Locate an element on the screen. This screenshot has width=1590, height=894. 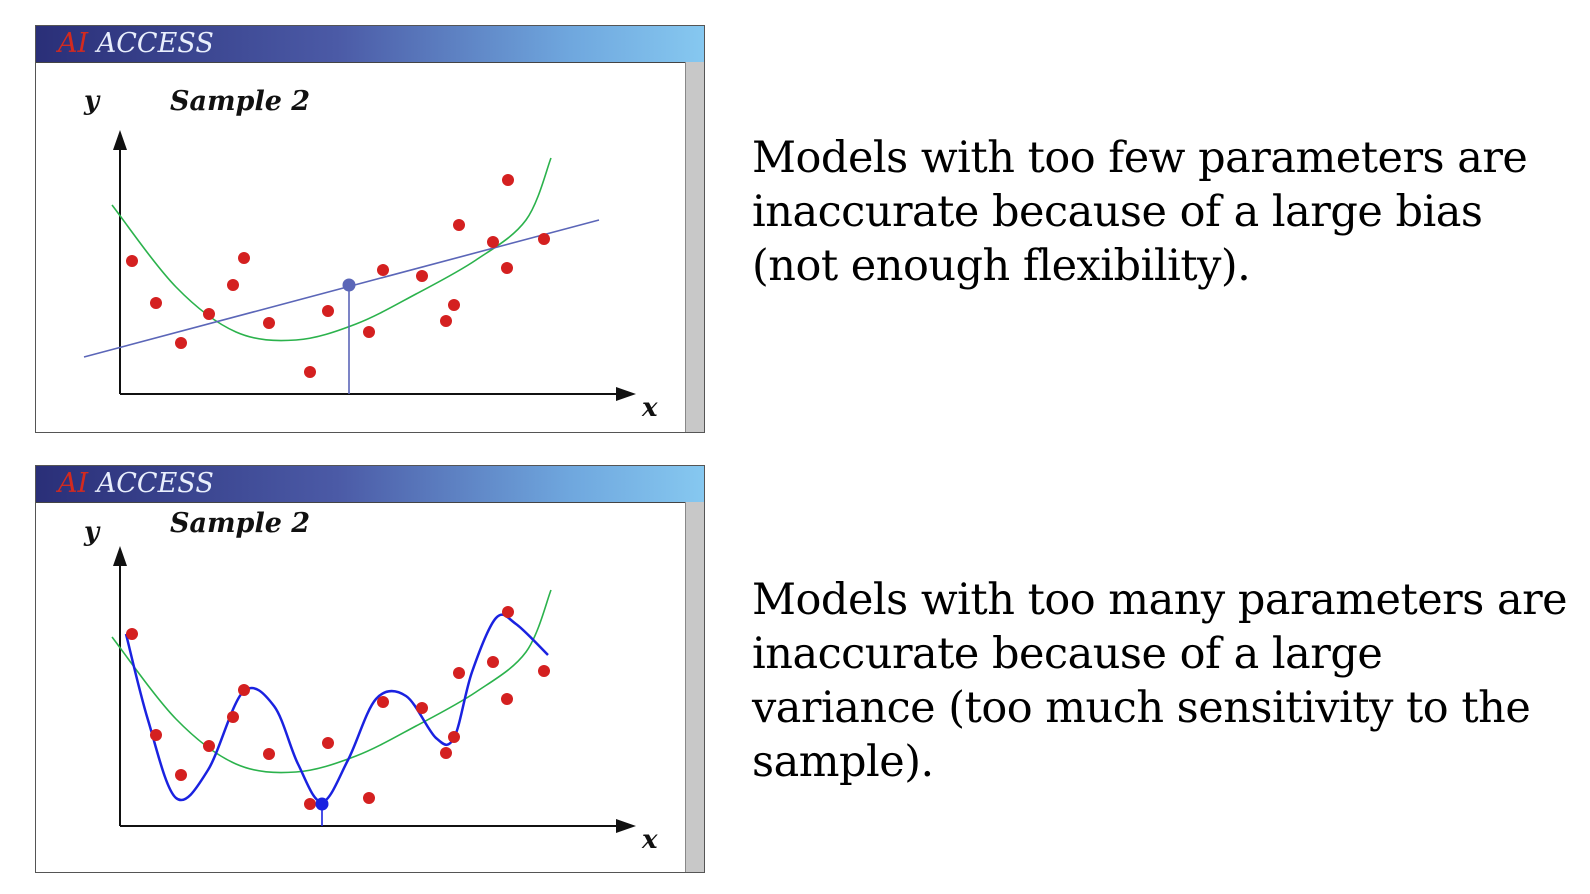
overfit-plot: y x Sample 2 is located at coordinates (370, 681).